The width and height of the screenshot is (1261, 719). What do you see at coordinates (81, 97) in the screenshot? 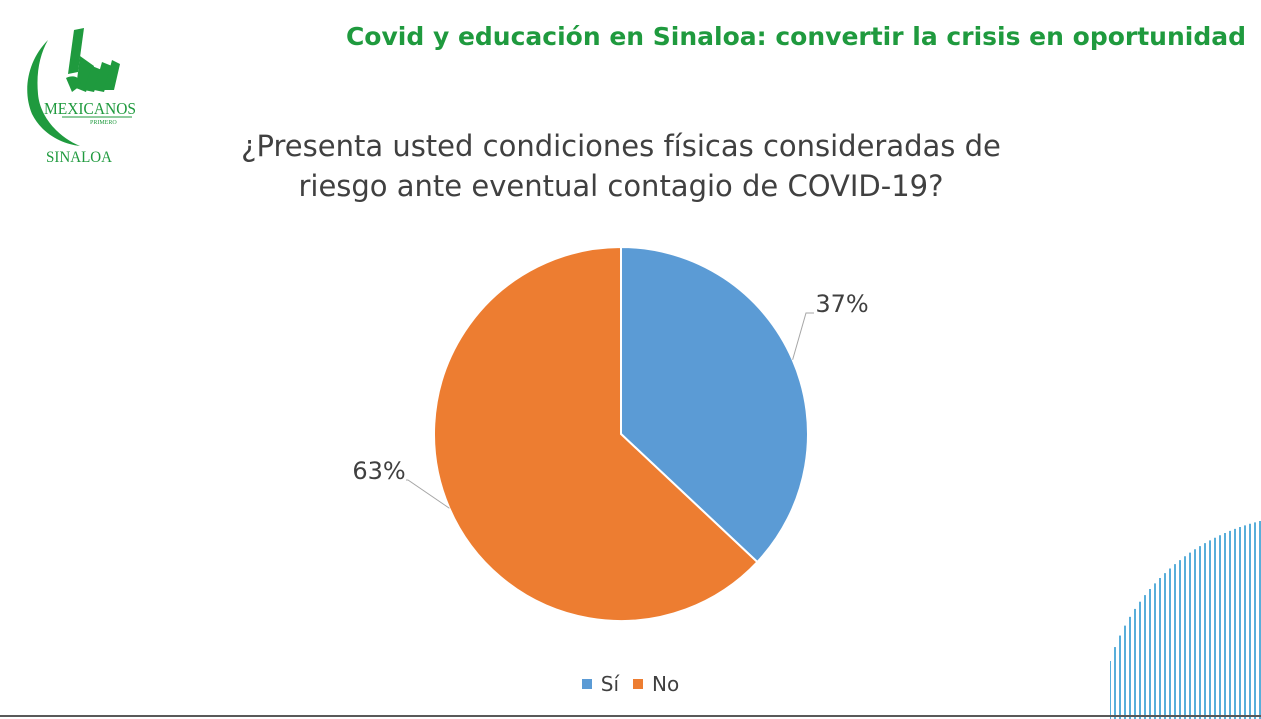
I see `logo-graphic: MEXICANOS PRIMERO SINALOA` at bounding box center [81, 97].